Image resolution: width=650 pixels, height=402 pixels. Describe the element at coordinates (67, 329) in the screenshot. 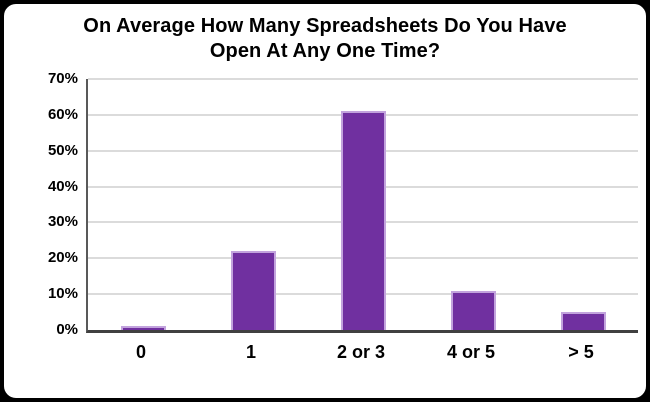

I see `y-tick-label-0: 0%` at that location.